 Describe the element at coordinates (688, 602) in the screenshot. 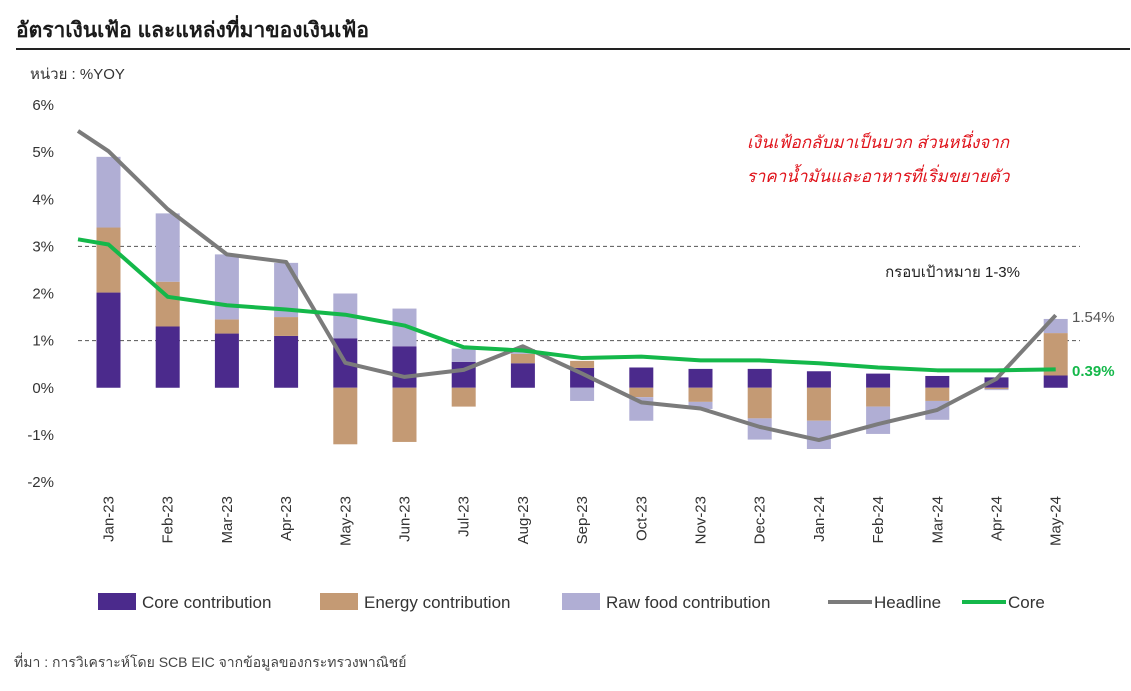

I see `legend-label-raw-food-contribution: Raw food contribution` at that location.